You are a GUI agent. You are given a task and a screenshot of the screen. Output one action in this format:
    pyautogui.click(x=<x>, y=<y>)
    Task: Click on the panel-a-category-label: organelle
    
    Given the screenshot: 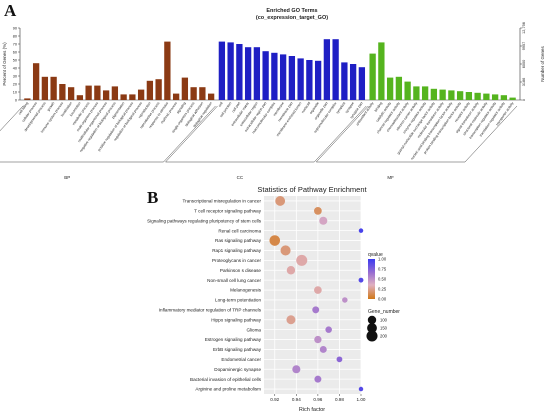 What is the action you would take?
    pyautogui.click(x=314, y=108)
    